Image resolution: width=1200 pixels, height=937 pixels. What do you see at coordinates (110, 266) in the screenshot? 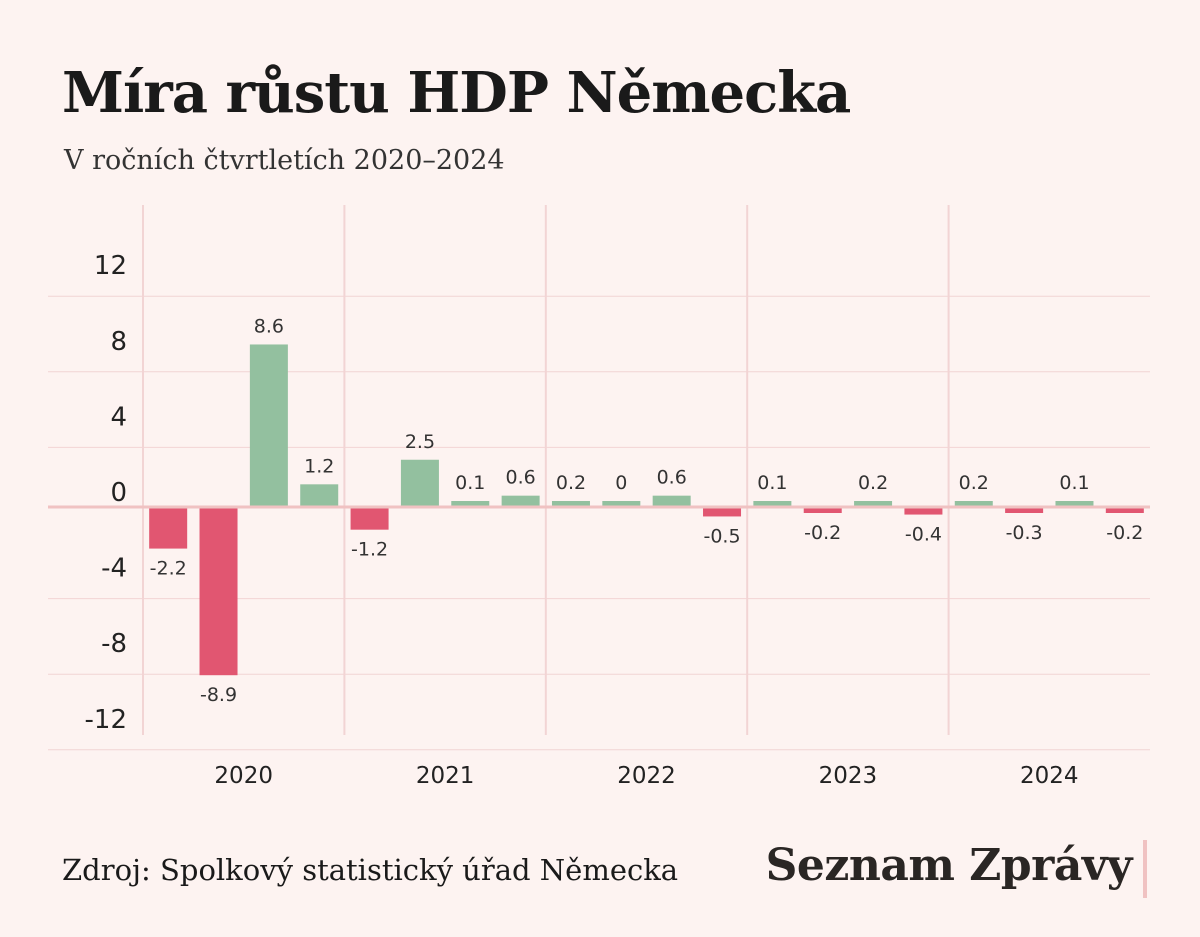
I see `y-tick-label: 12` at bounding box center [110, 266].